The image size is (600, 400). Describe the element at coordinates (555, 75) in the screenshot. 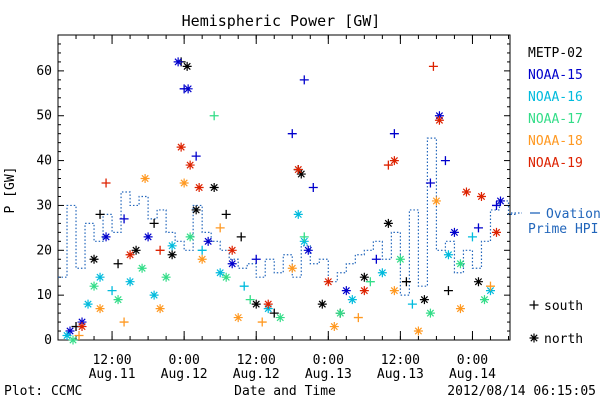

I see `legend-noaa-15: NOAA-15` at that location.